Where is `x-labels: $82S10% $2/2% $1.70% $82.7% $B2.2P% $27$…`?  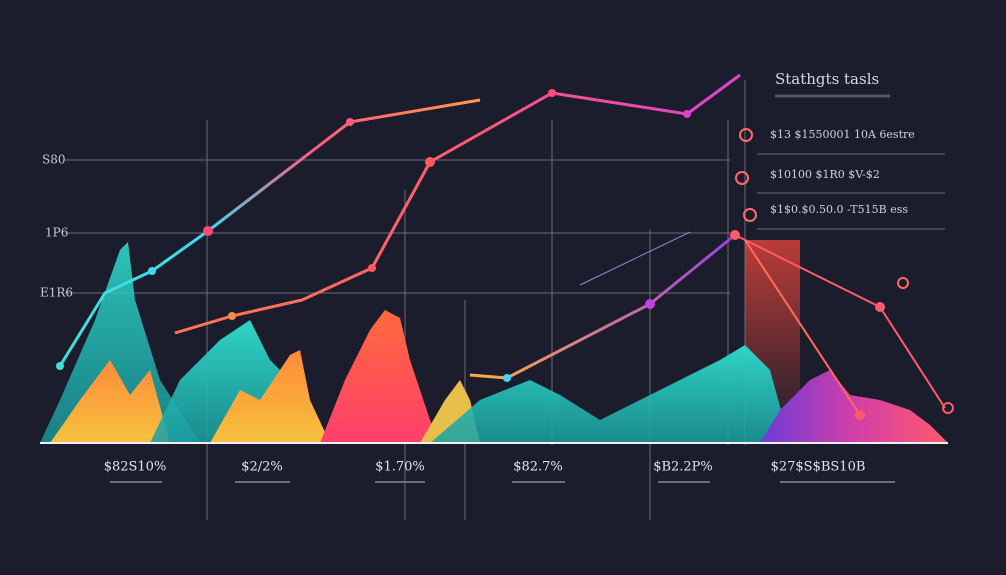 x-labels: $82S10% $2/2% $1.70% $82.7% $B2.2P% $27$… is located at coordinates (485, 467).